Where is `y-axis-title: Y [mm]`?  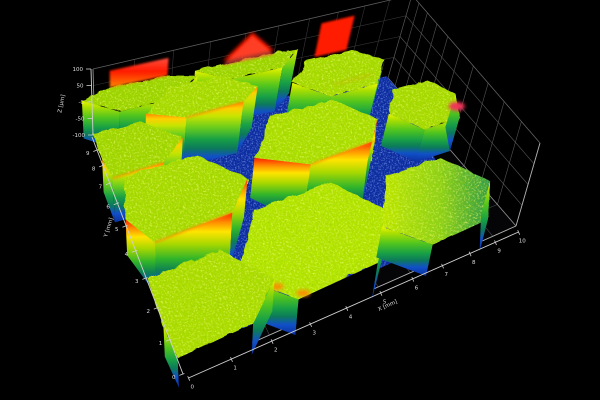
y-axis-title: Y [mm] is located at coordinates (109, 228).